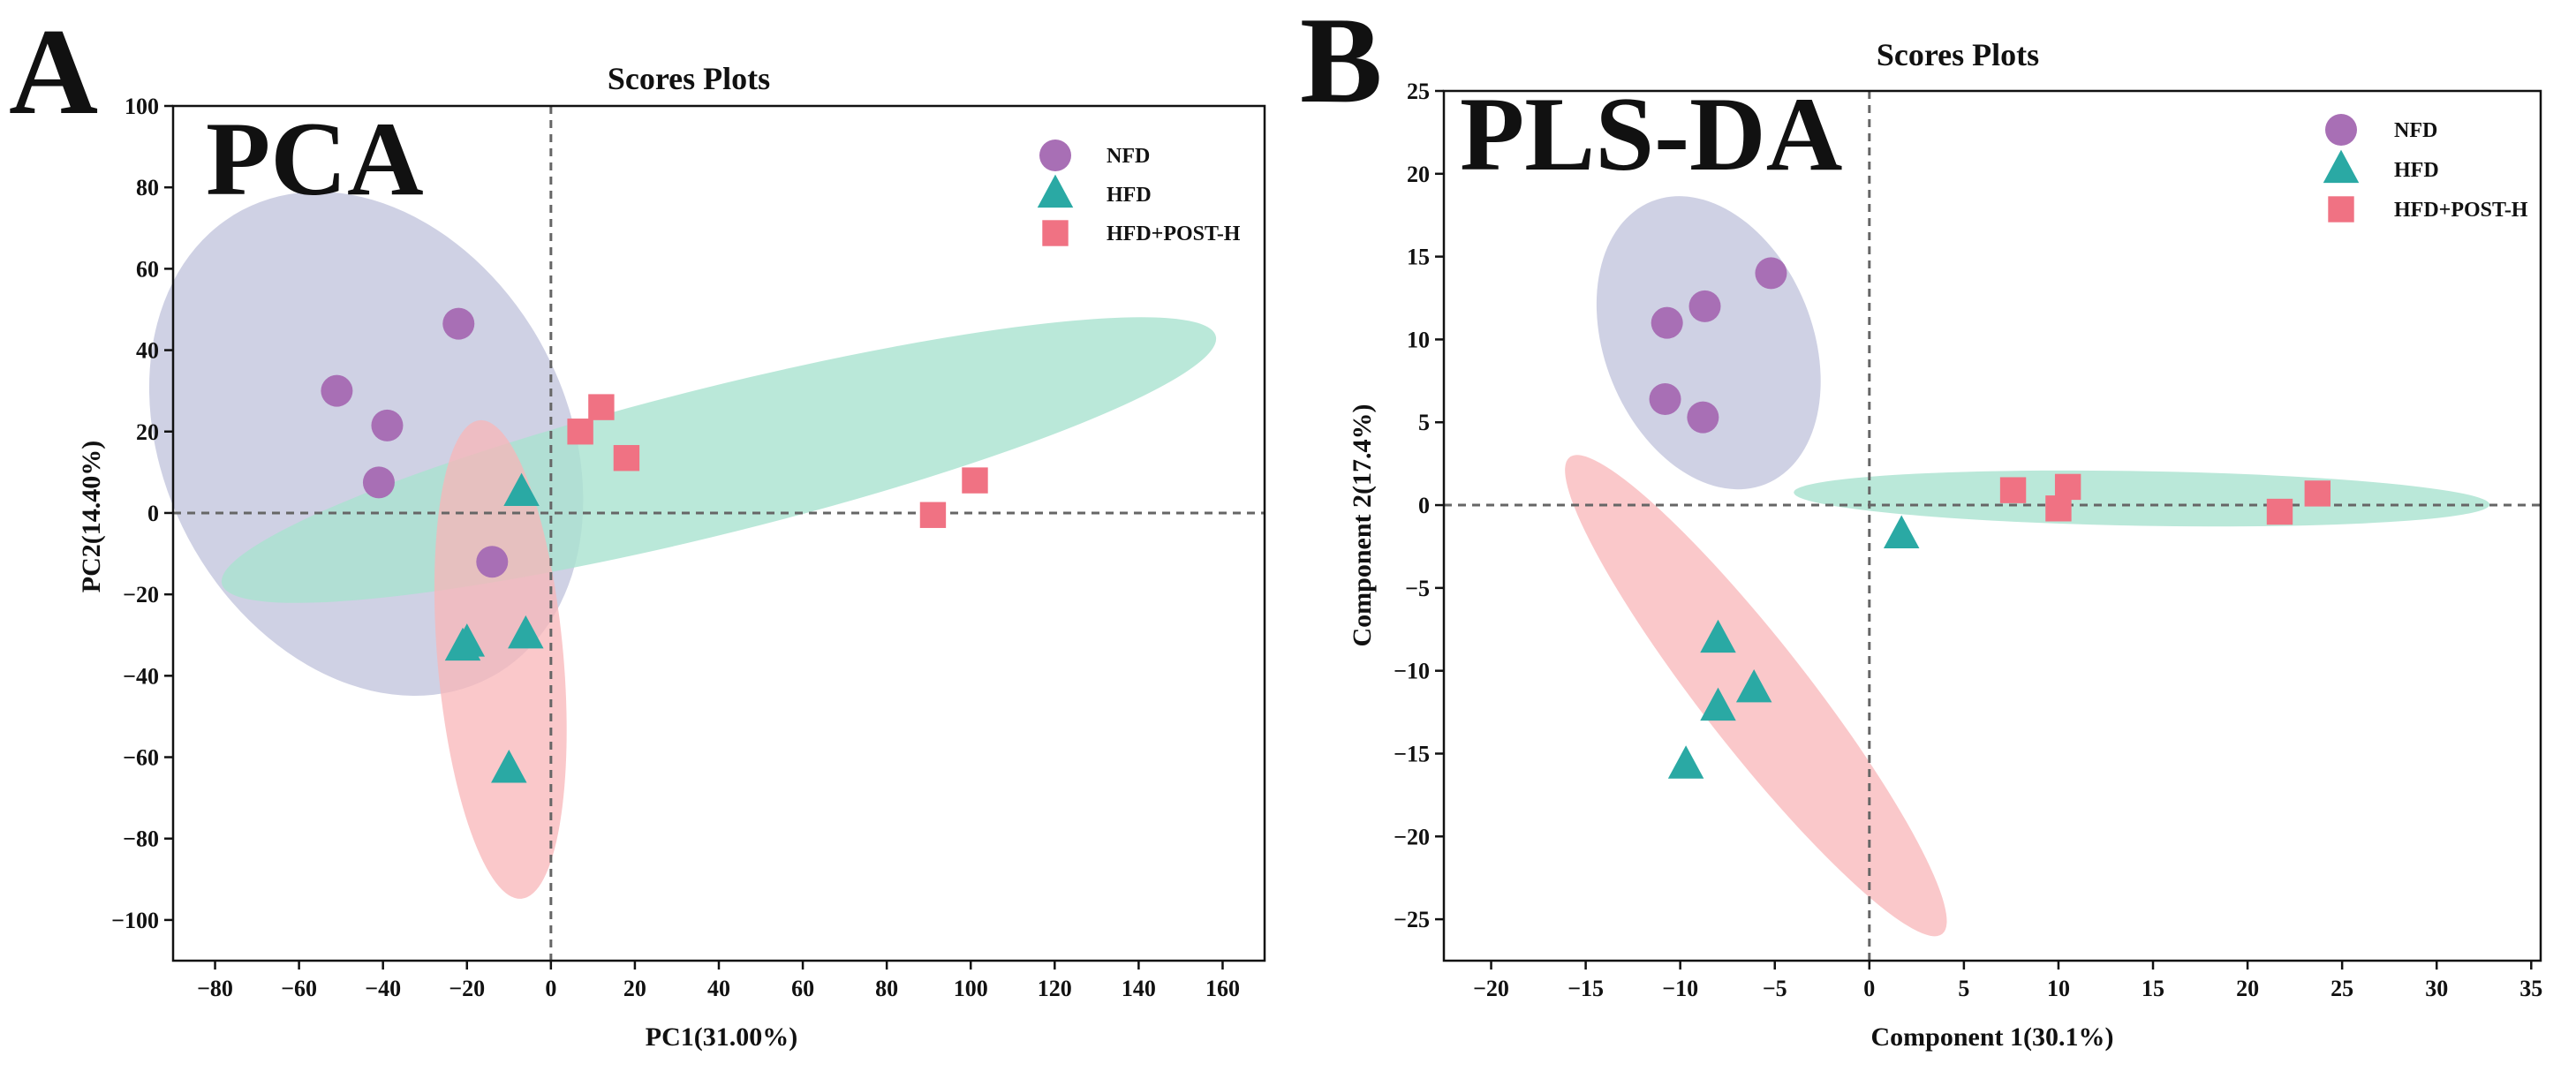 Image resolution: width=2576 pixels, height=1079 pixels. I want to click on panel-letter-a: A, so click(53, 72).